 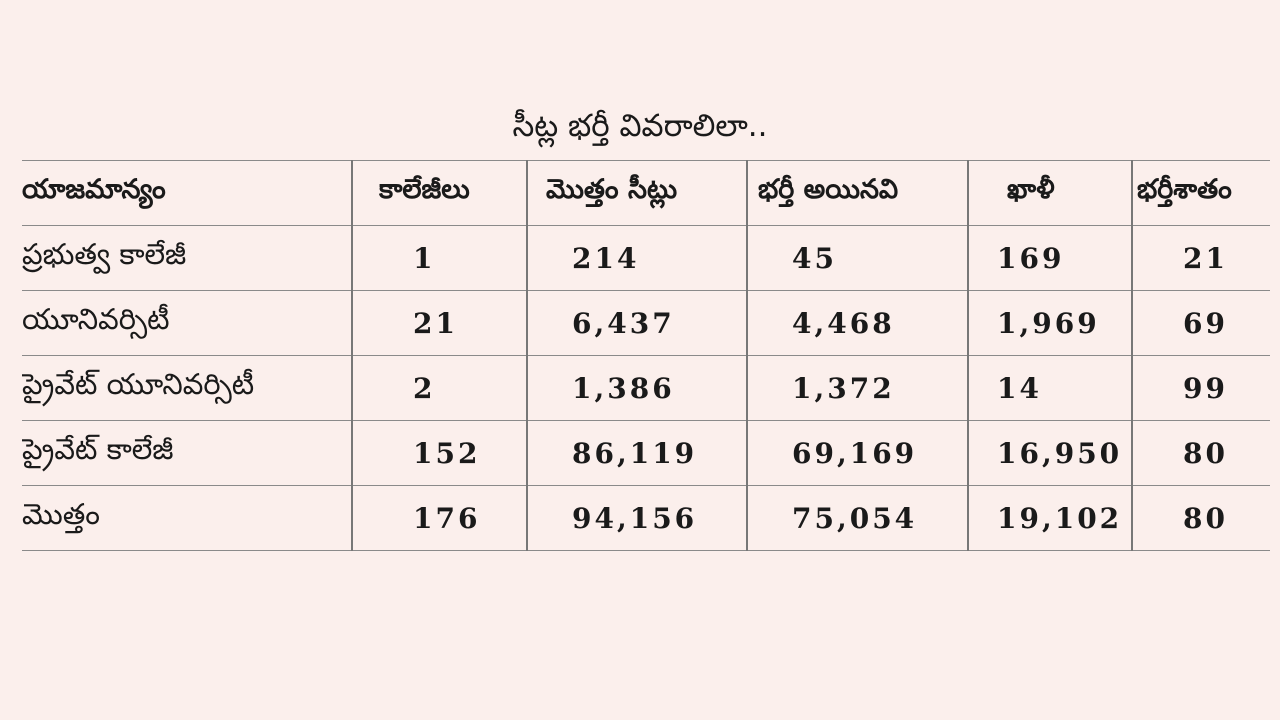 What do you see at coordinates (857, 388) in the screenshot?
I see `cell: 1,372` at bounding box center [857, 388].